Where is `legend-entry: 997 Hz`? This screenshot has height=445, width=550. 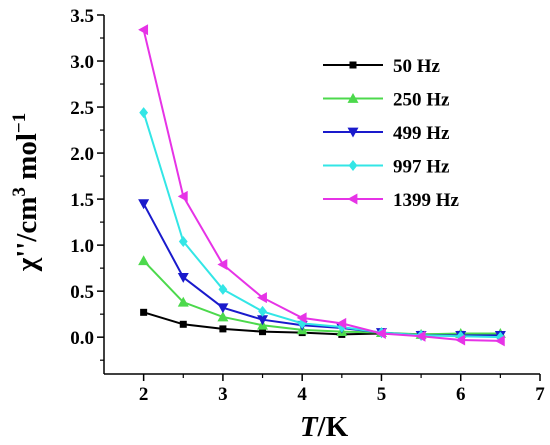 legend-entry: 997 Hz is located at coordinates (386, 167).